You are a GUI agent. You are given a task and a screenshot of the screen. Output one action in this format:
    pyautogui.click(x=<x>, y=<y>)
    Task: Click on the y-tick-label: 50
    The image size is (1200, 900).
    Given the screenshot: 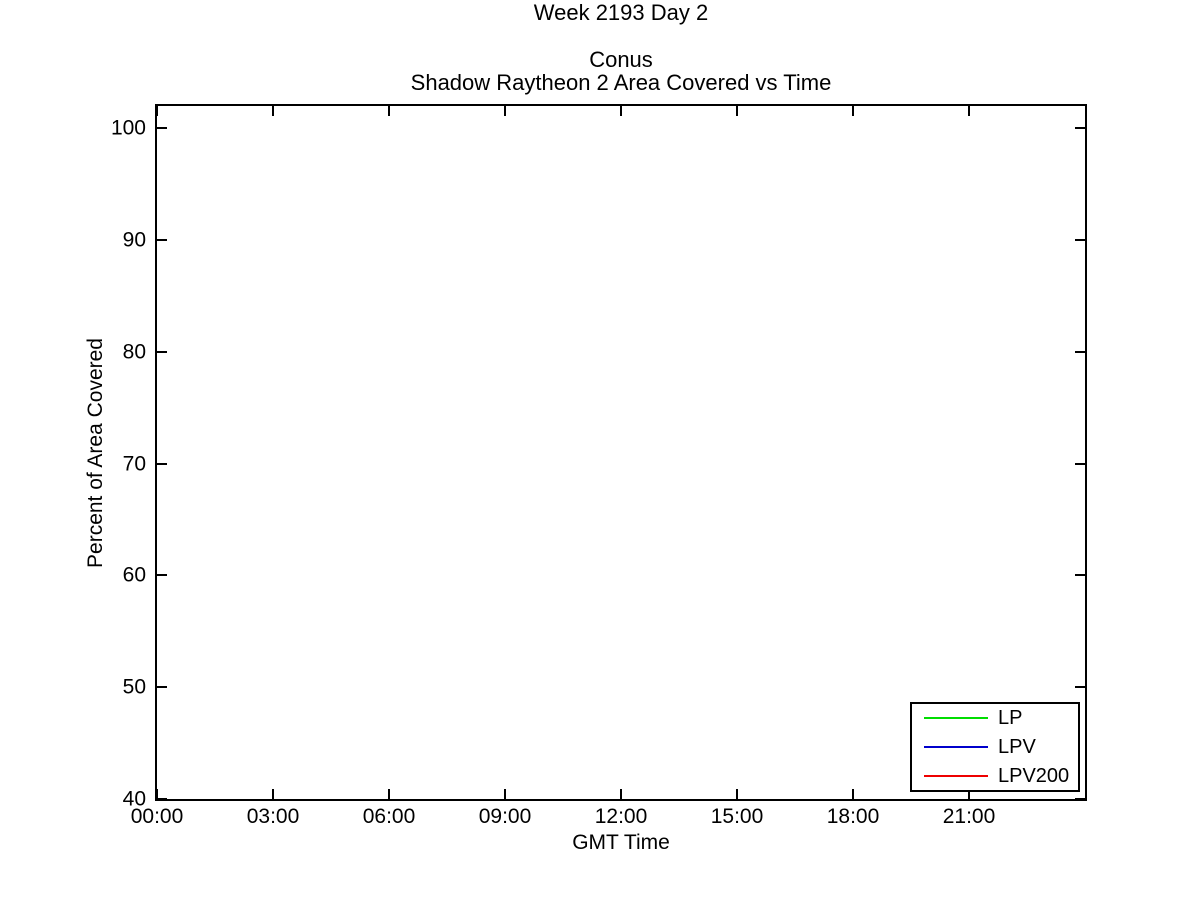 What is the action you would take?
    pyautogui.click(x=134, y=687)
    